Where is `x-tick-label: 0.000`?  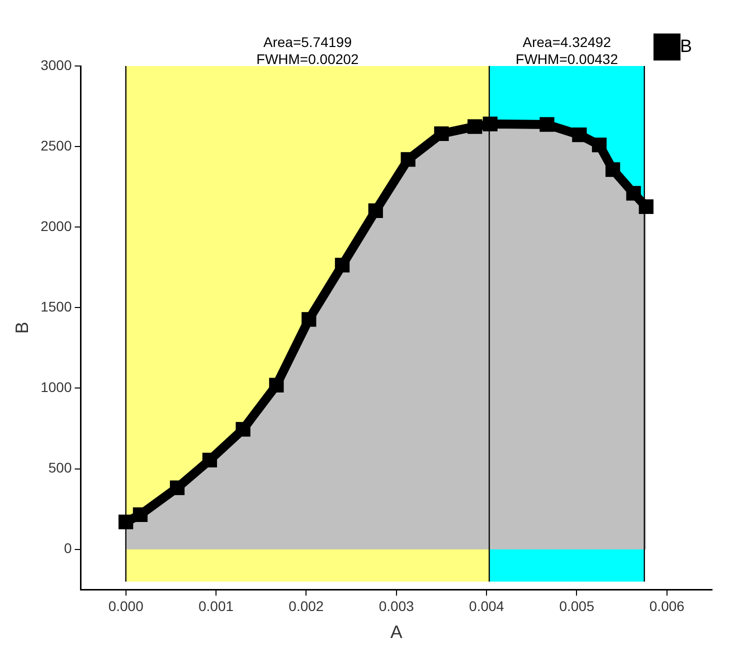
x-tick-label: 0.000 is located at coordinates (126, 606).